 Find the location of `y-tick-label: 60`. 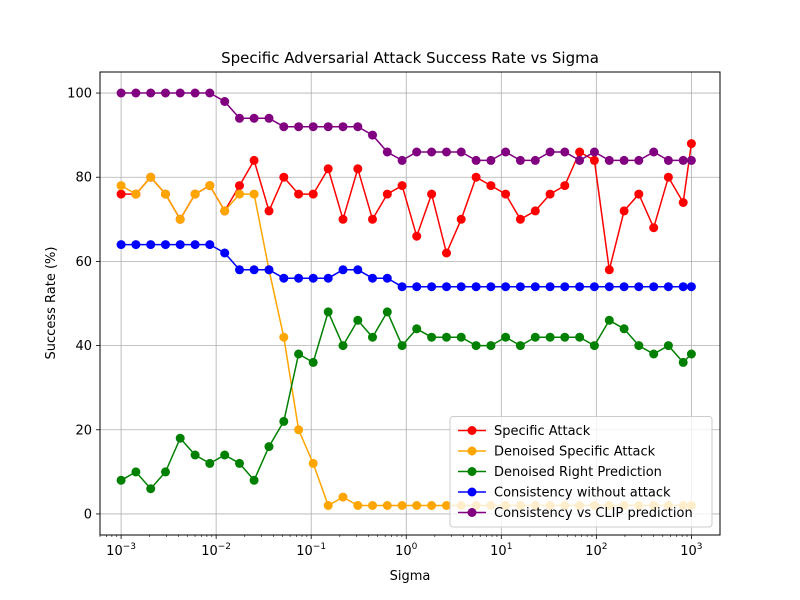

y-tick-label: 60 is located at coordinates (83, 262).